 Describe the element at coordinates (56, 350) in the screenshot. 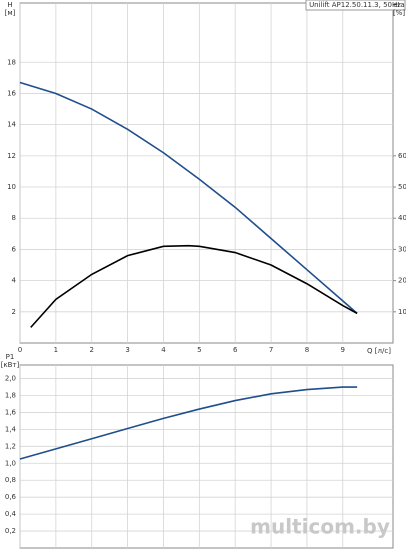

I see `x-tick-label: 1` at that location.